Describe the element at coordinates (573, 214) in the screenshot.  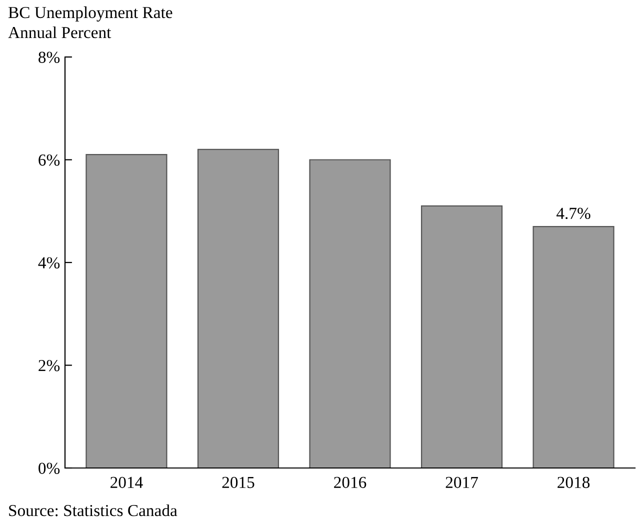
I see `data-label: 4.7%` at that location.